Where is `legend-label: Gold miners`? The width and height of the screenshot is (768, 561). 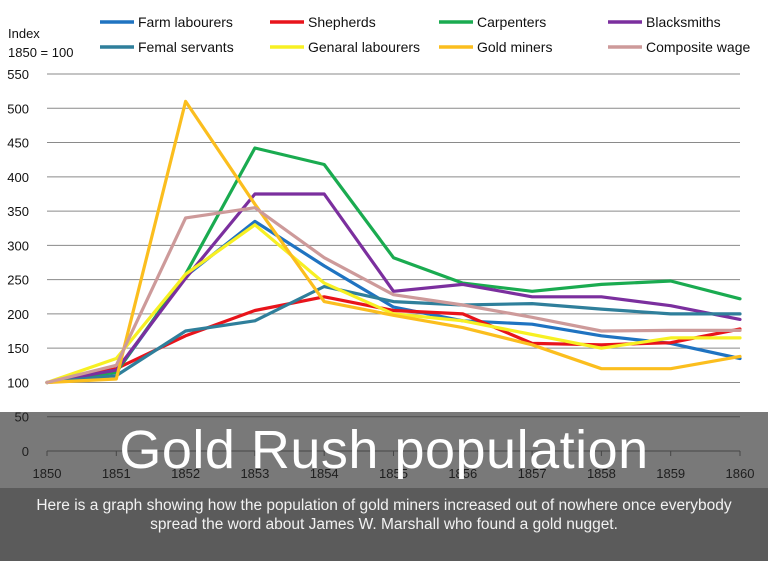
legend-label: Gold miners is located at coordinates (514, 47).